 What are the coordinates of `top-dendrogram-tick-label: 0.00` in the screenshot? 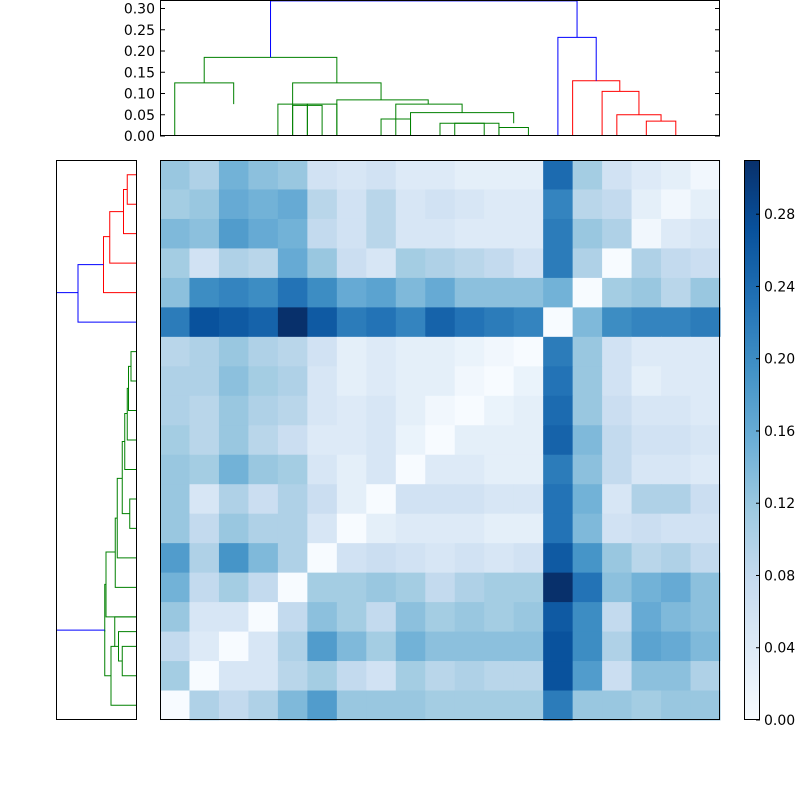 It's located at (139, 137).